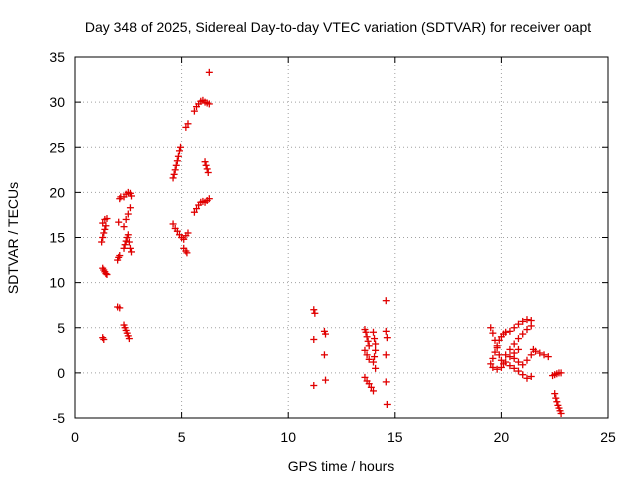 Image resolution: width=640 pixels, height=480 pixels. I want to click on y-tick-label: 35, so click(57, 57).